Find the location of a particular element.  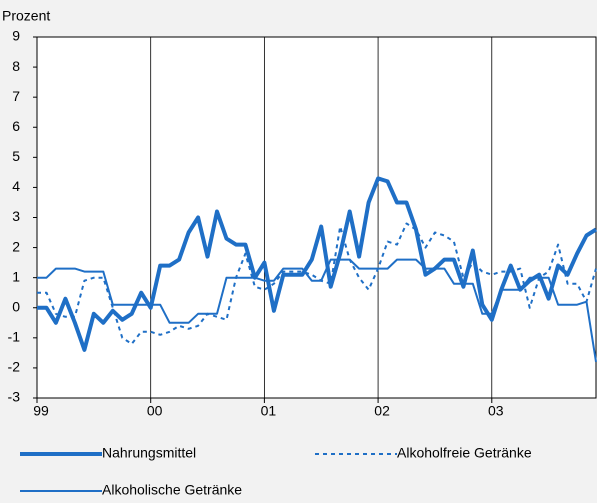

y-axis-label: Prozent is located at coordinates (26, 16).